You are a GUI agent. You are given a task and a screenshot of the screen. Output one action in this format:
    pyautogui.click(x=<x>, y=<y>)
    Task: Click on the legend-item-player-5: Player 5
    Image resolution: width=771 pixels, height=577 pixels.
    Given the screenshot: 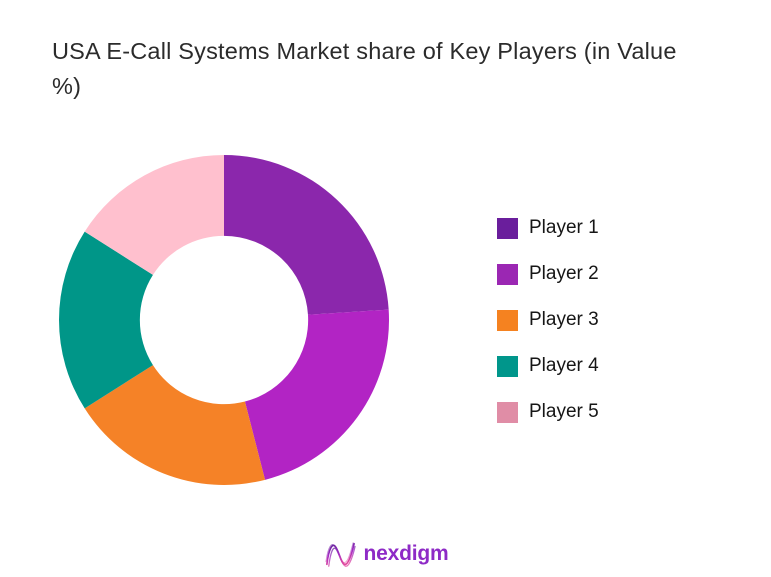 What is the action you would take?
    pyautogui.click(x=548, y=412)
    